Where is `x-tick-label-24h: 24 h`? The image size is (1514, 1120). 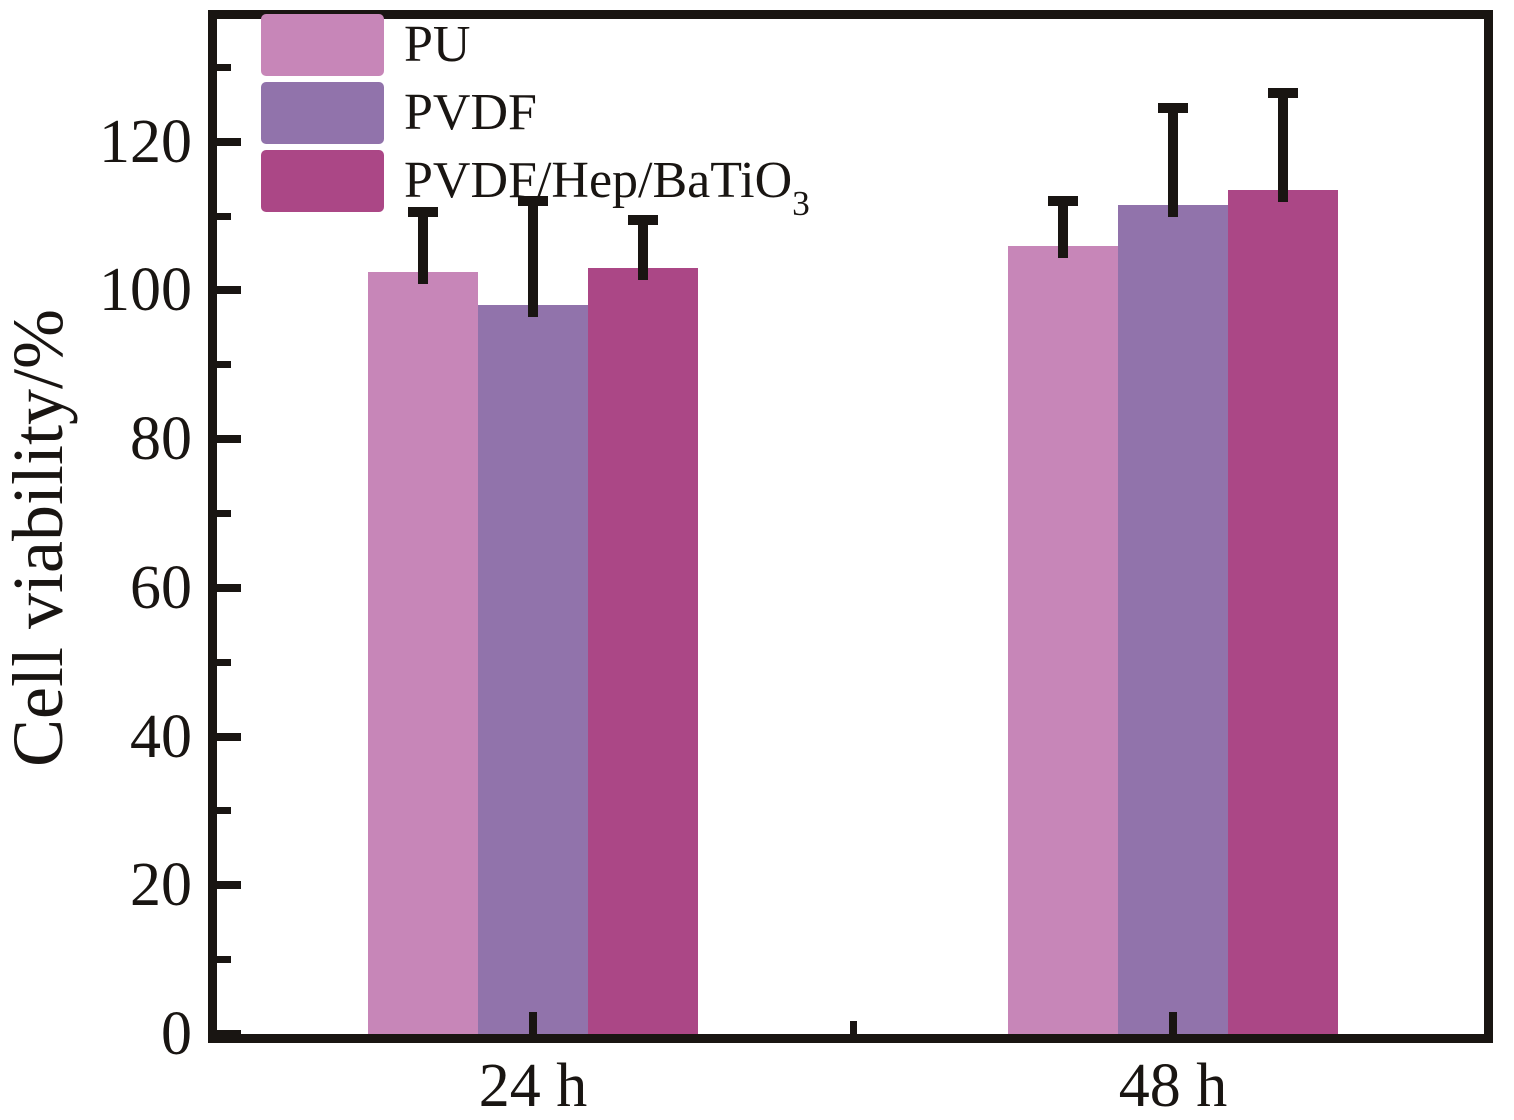 x-tick-label-24h: 24 h is located at coordinates (533, 1086).